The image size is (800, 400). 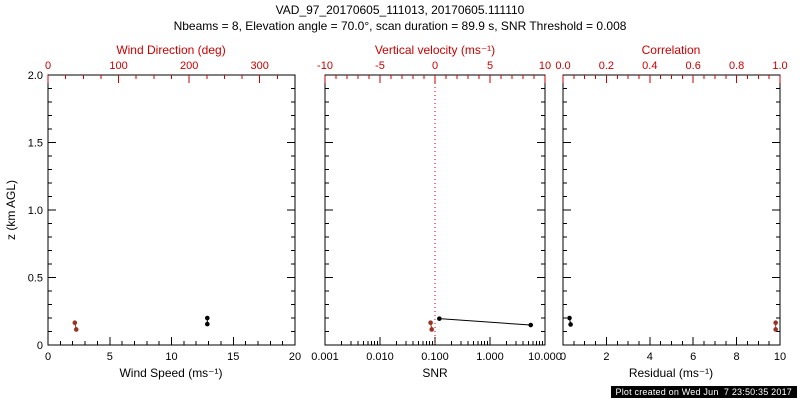 I want to click on svg-text: 1.000, so click(x=490, y=357).